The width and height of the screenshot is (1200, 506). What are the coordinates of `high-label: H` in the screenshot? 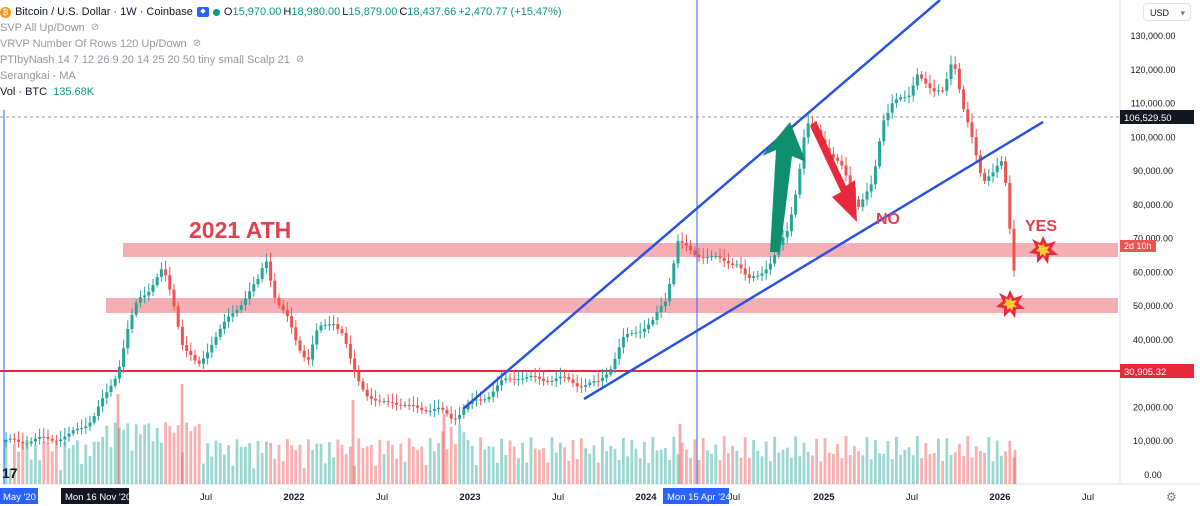 It's located at (287, 12).